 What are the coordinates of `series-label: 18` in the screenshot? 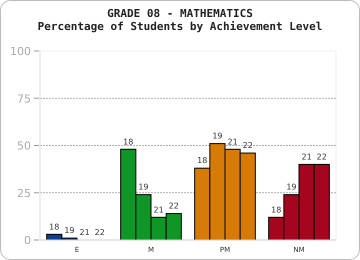 It's located at (54, 227).